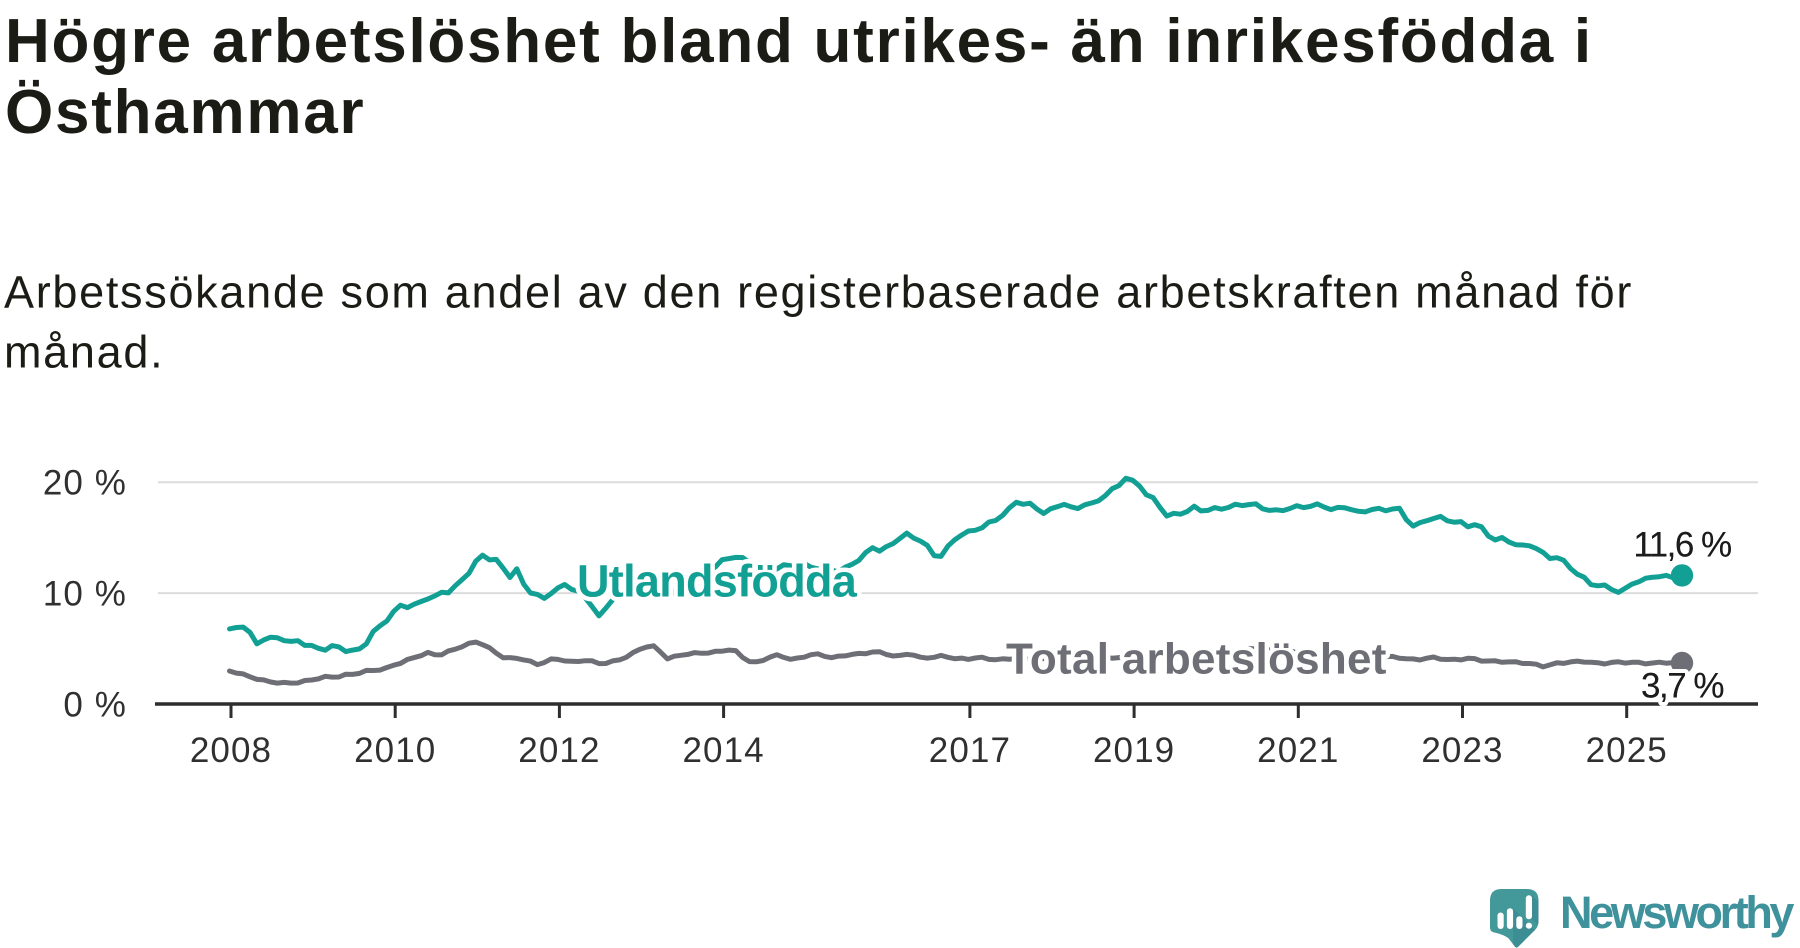 The height and width of the screenshot is (948, 1800). I want to click on svg-text: 0 %, so click(95, 705).